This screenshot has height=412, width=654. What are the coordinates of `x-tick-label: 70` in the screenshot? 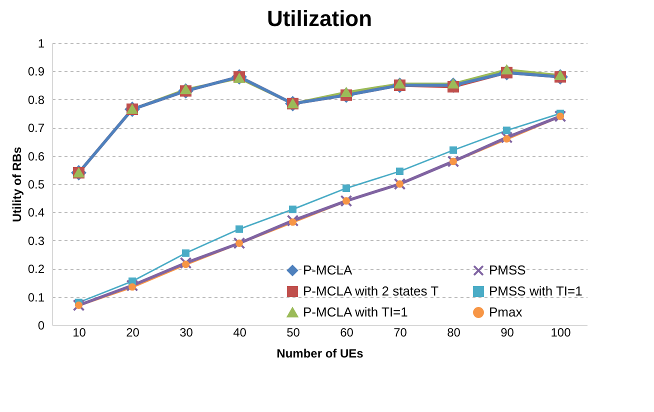 It's located at (401, 333).